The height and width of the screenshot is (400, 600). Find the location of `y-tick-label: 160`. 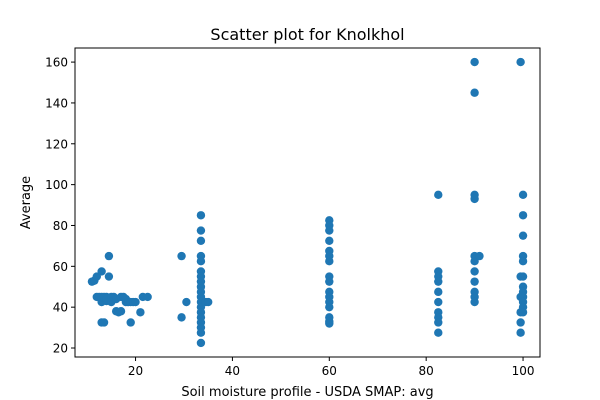

y-tick-label: 160 is located at coordinates (56, 63).